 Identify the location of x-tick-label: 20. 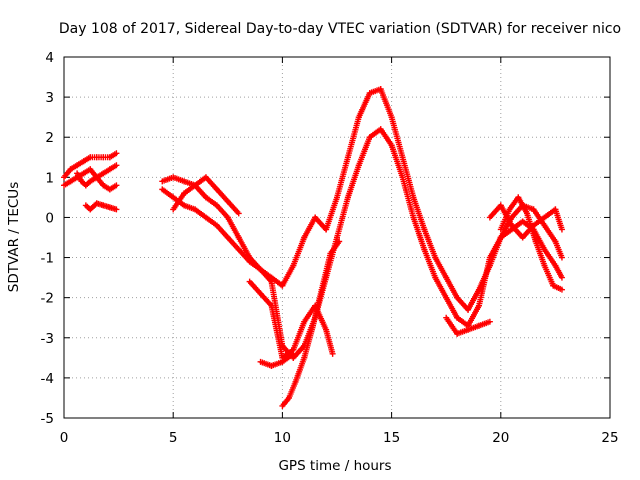
(500, 438).